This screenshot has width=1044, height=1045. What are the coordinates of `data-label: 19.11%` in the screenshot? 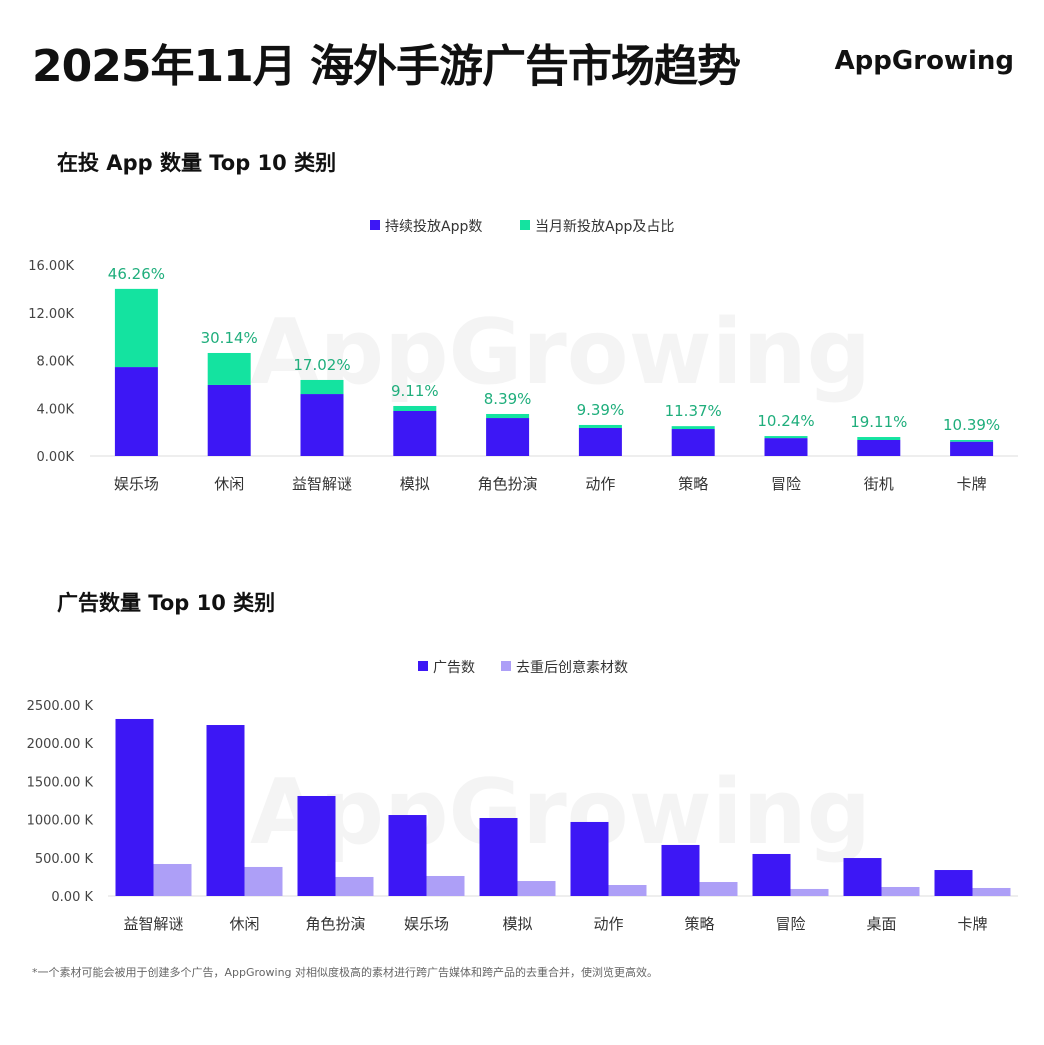 It's located at (878, 422).